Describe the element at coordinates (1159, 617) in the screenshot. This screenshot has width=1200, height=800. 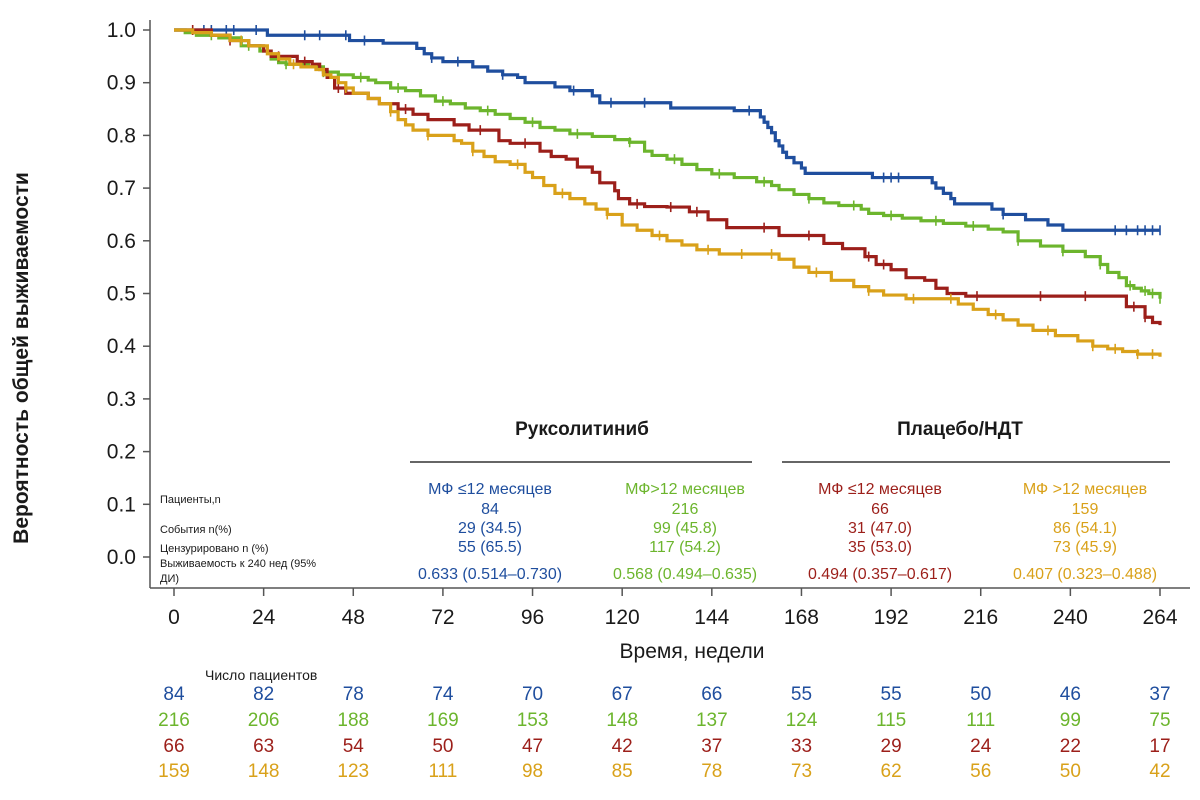
I see `x-tick-label: 264` at that location.